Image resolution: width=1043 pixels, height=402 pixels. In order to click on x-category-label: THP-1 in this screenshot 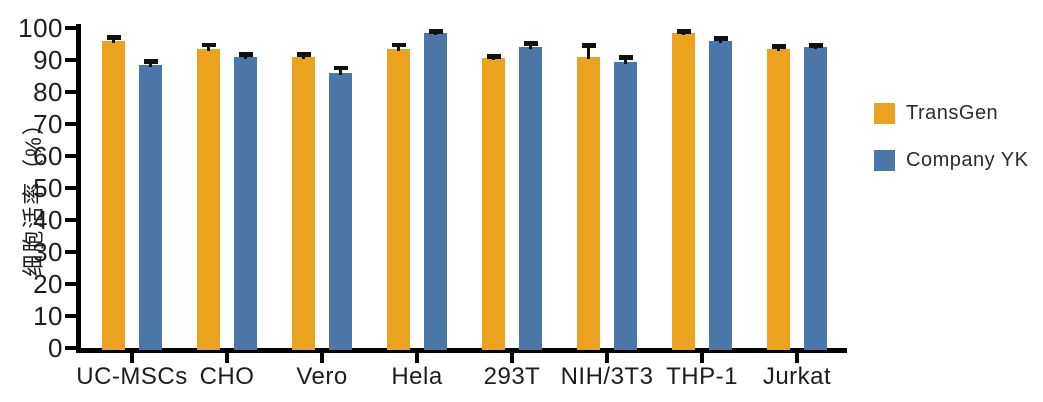, I will do `click(702, 376)`.